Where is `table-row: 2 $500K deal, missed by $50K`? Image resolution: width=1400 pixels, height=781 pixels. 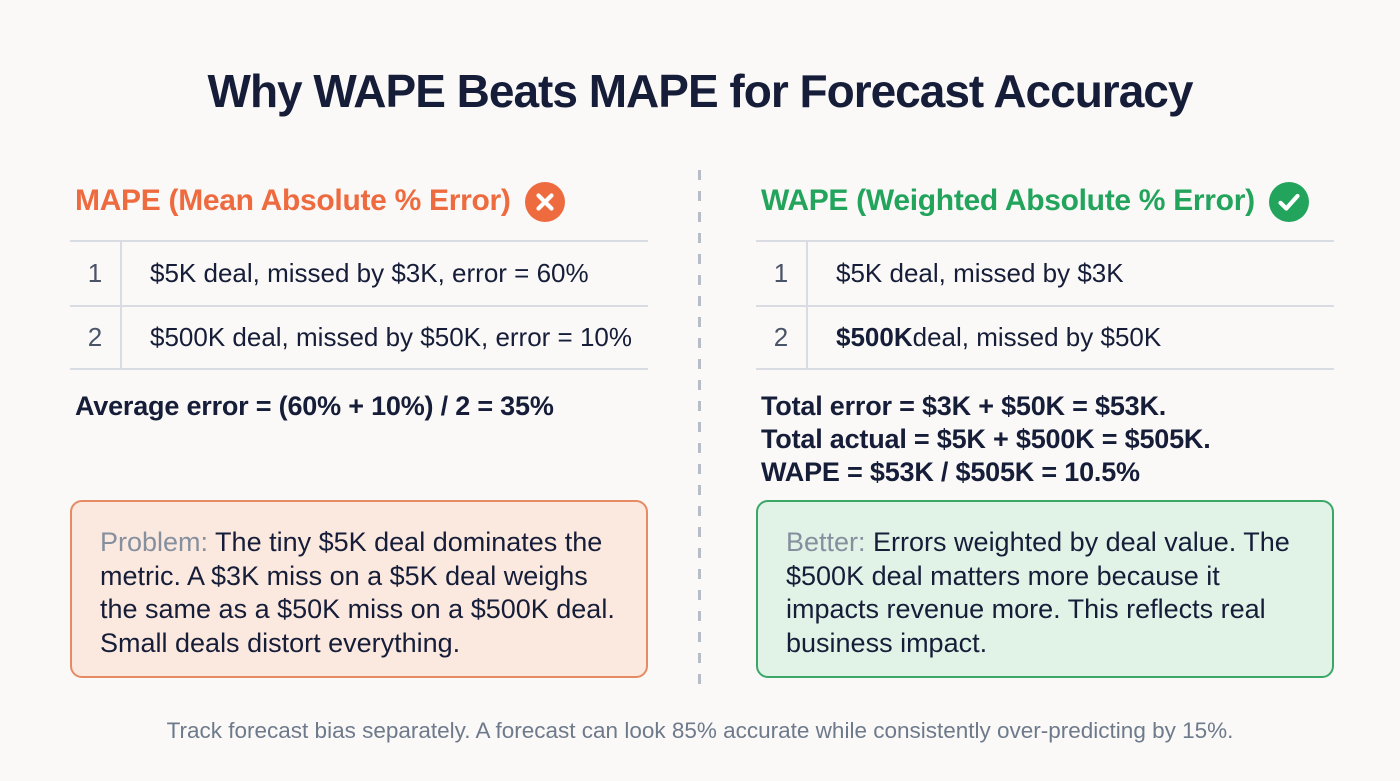
table-row: 2 $500K deal, missed by $50K is located at coordinates (1045, 336).